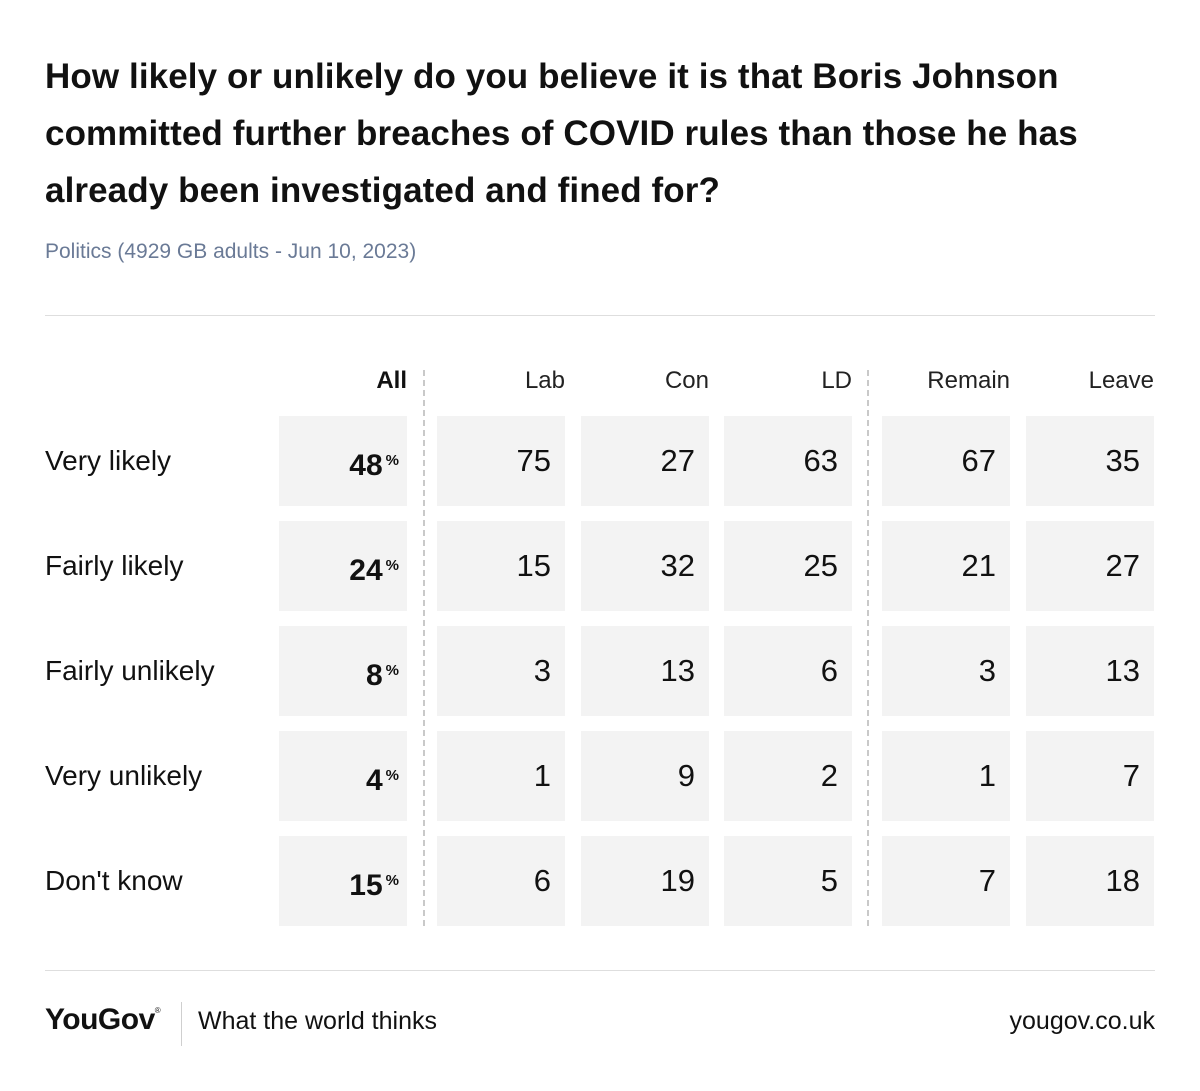 The image size is (1200, 1091). I want to click on cell-ld: 63, so click(788, 461).